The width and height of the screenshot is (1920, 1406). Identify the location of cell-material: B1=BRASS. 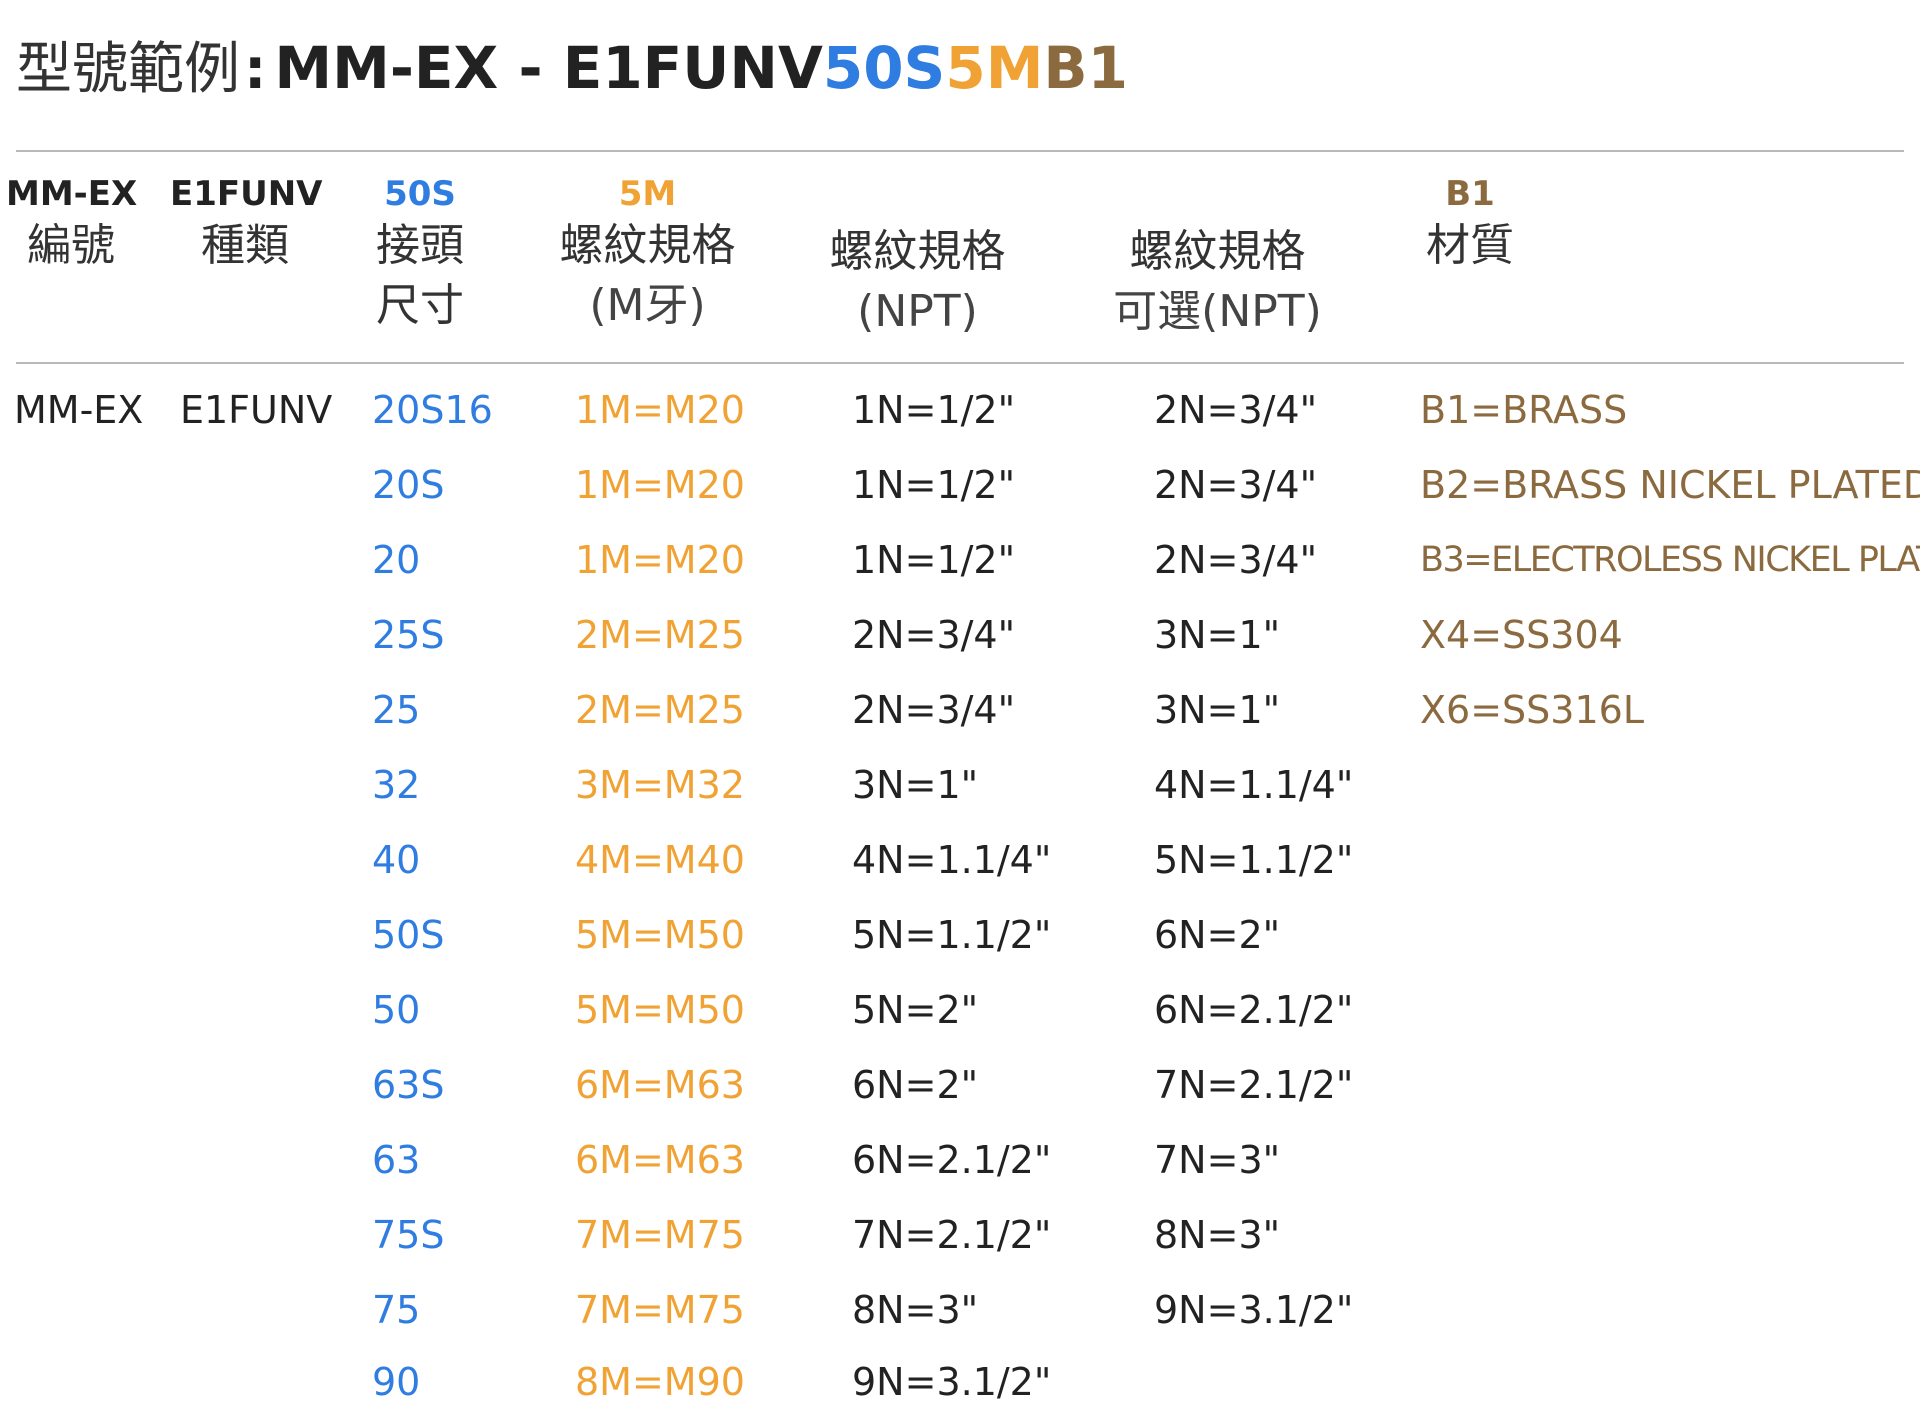
(1524, 410).